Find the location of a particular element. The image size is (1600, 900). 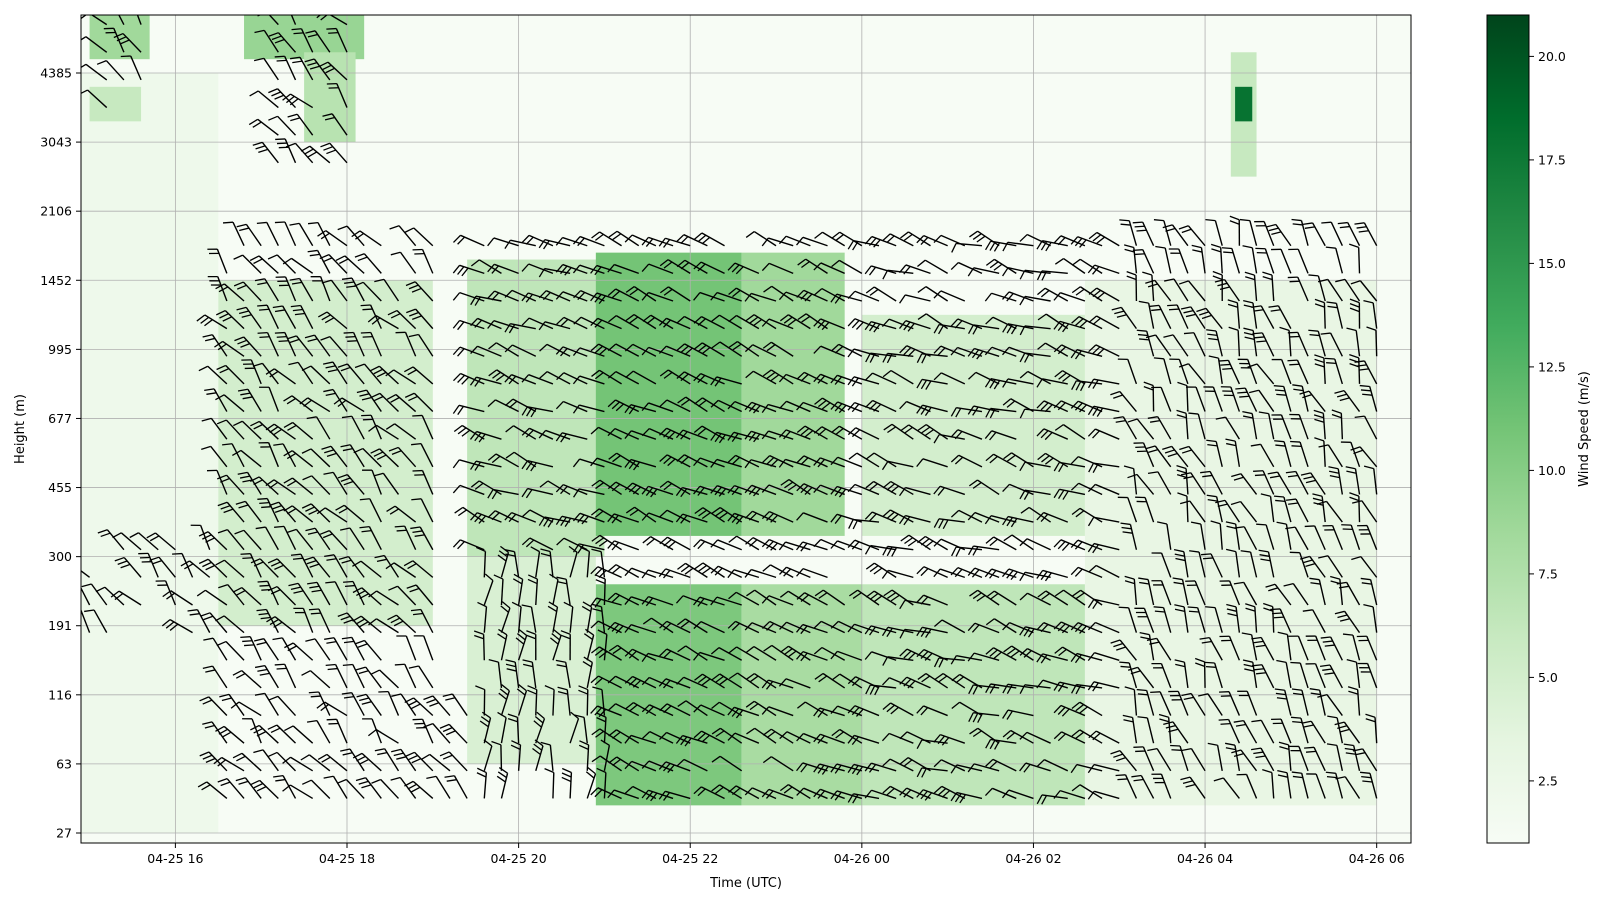

colorbar-tick-label: 5.0 is located at coordinates (1548, 677).